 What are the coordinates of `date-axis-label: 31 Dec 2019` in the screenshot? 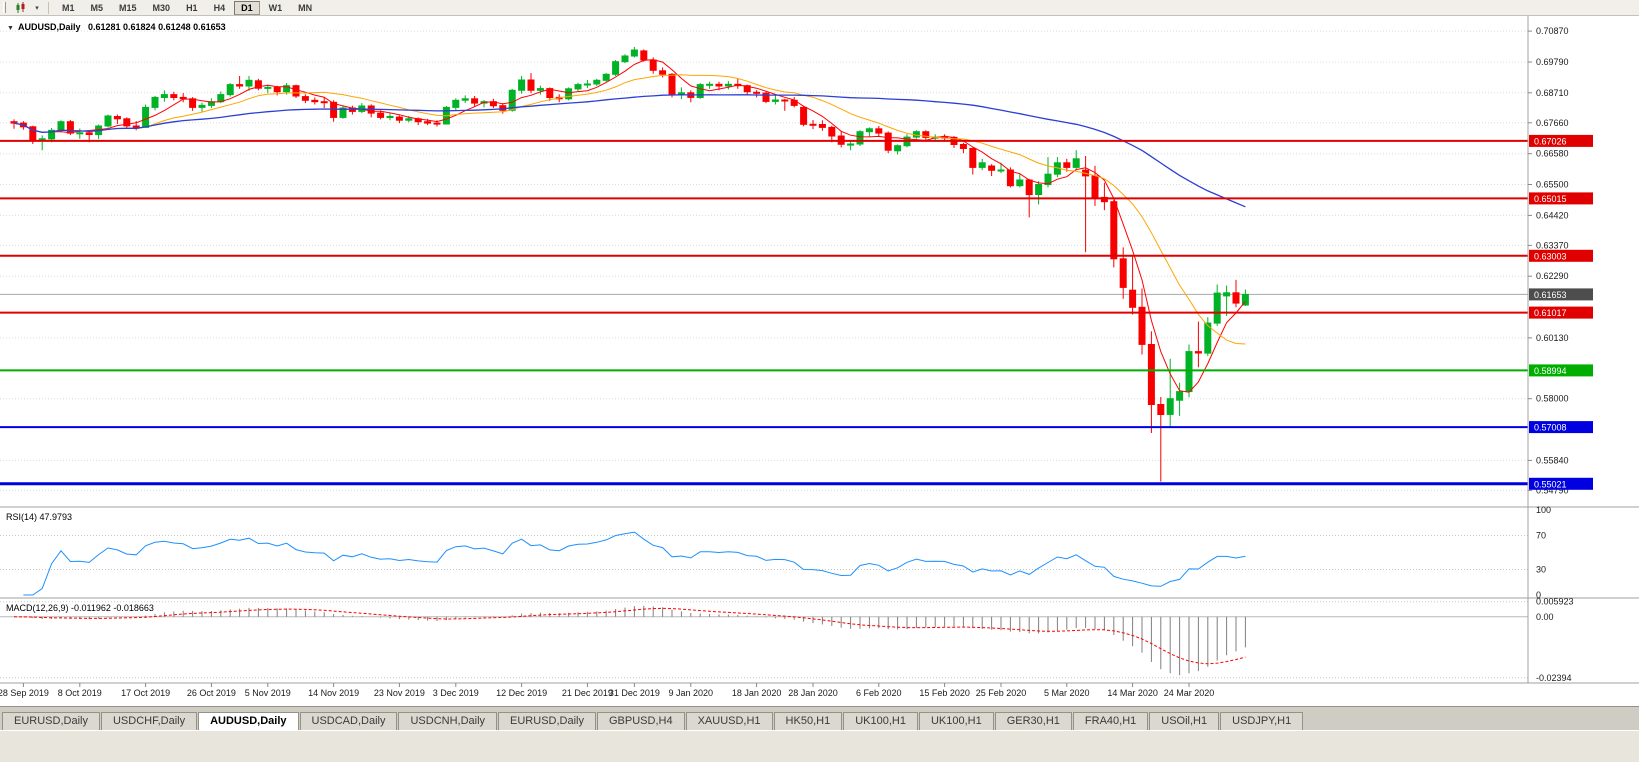 It's located at (634, 693).